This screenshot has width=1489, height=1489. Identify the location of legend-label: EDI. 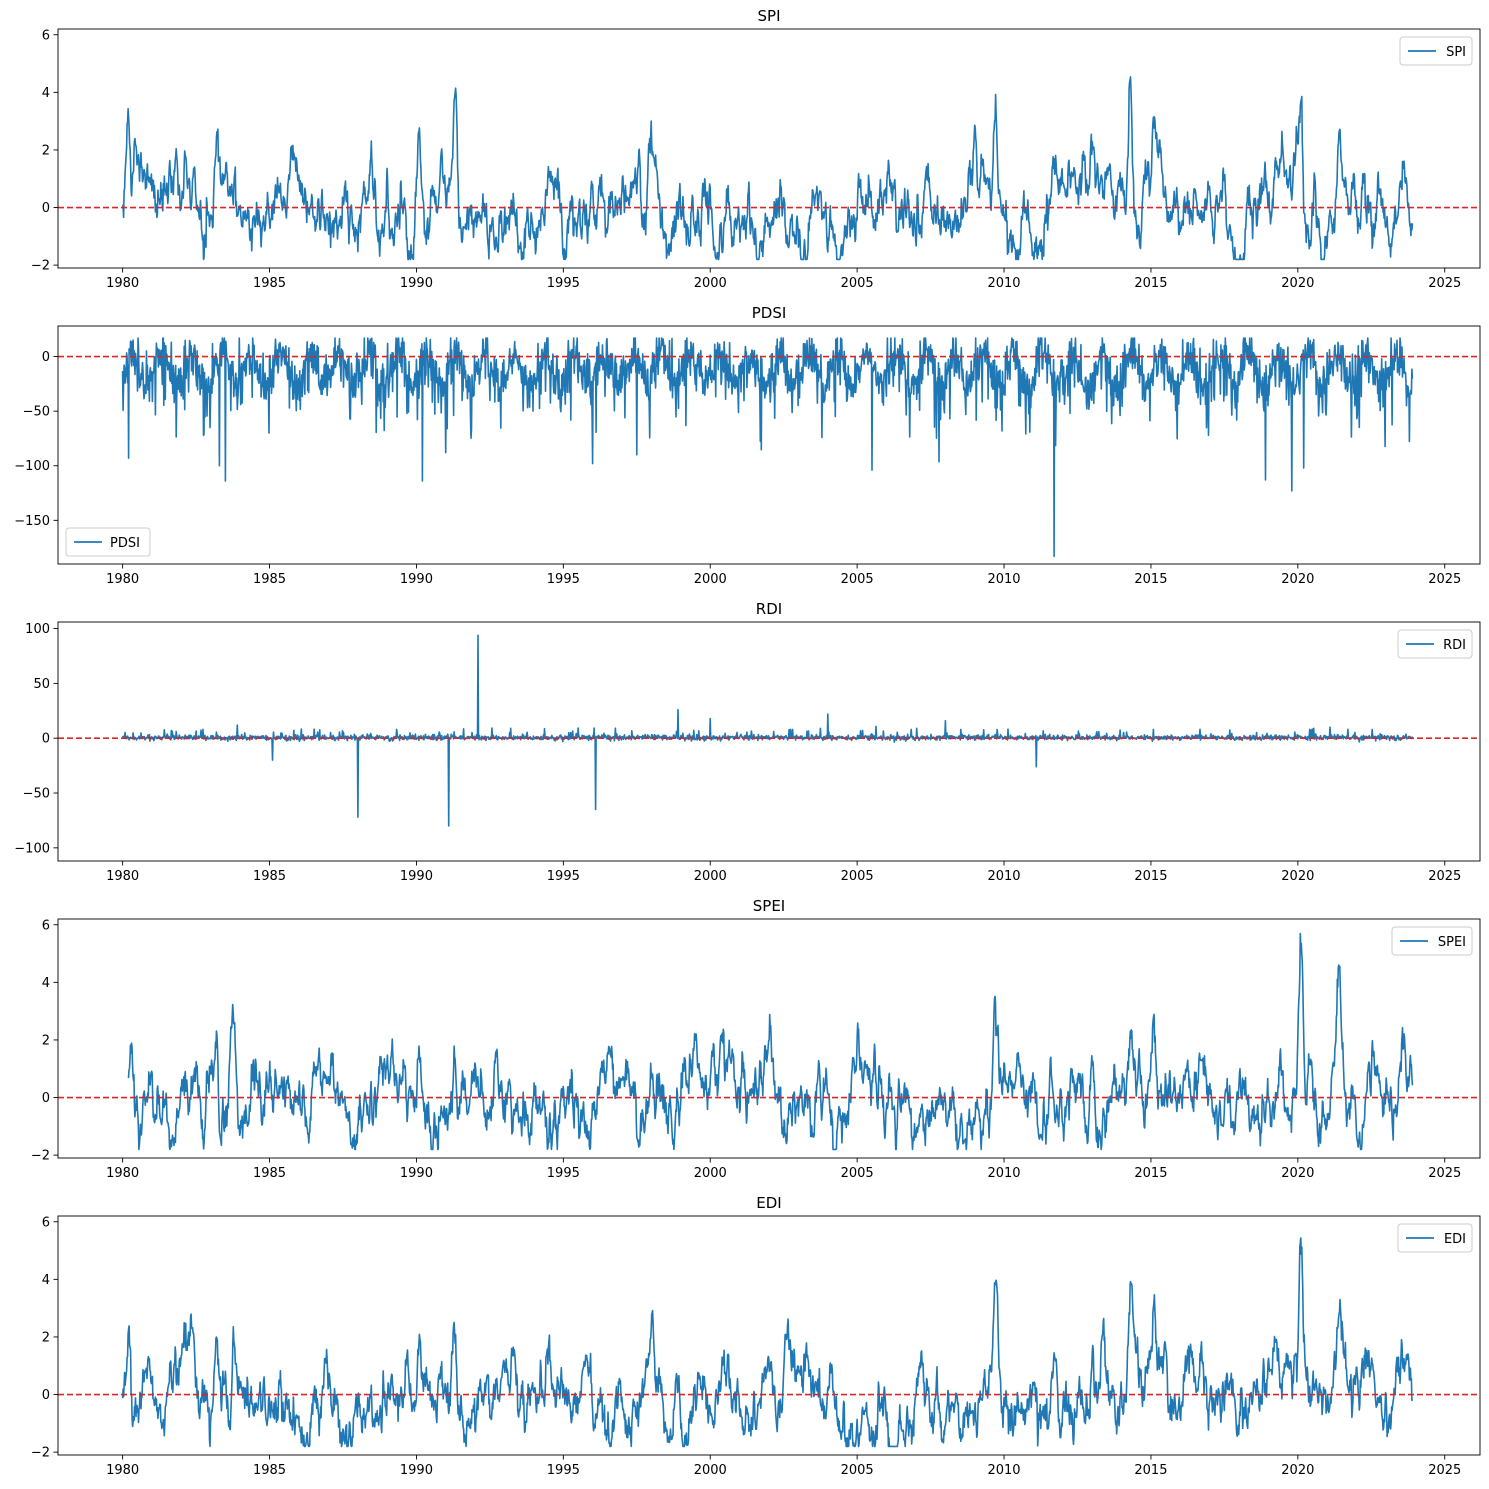
(1455, 1239).